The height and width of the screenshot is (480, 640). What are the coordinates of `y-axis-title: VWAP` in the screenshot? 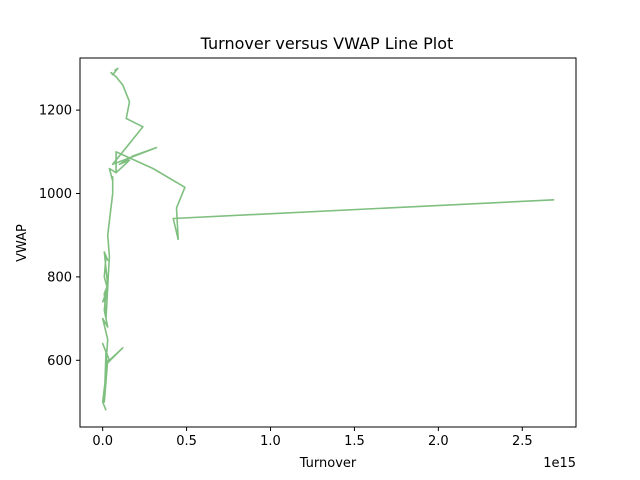 It's located at (22, 243).